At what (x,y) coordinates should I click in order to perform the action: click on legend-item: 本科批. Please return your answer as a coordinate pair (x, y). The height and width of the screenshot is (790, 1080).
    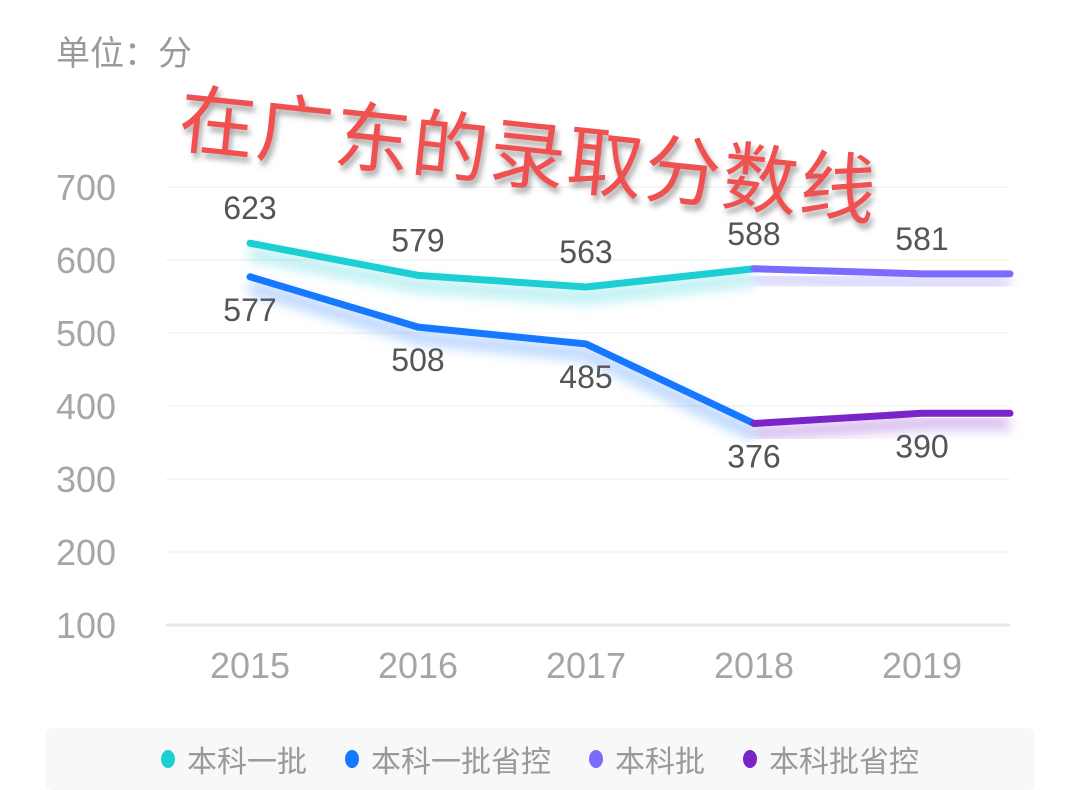
    Looking at the image, I should click on (647, 759).